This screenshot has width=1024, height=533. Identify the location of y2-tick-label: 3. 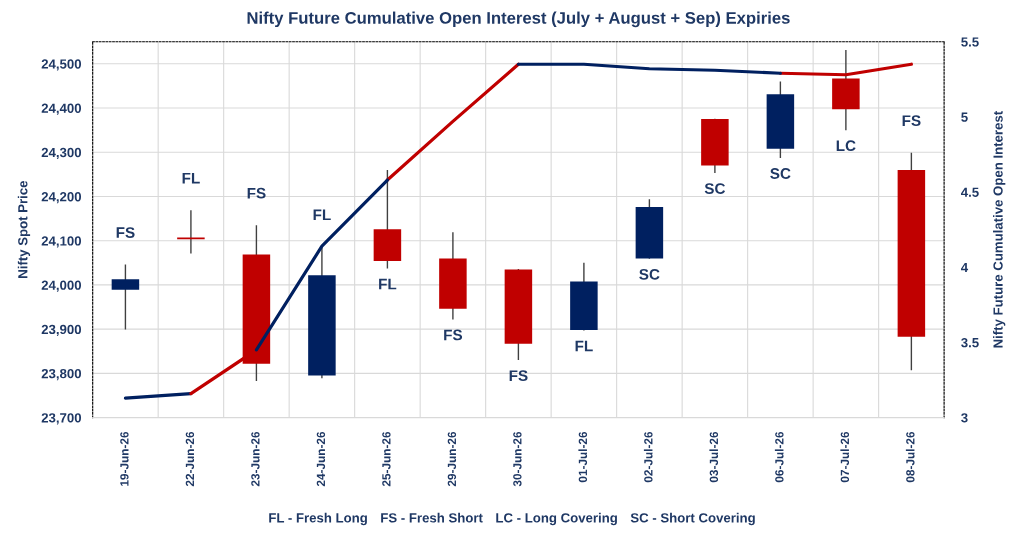
(964, 418).